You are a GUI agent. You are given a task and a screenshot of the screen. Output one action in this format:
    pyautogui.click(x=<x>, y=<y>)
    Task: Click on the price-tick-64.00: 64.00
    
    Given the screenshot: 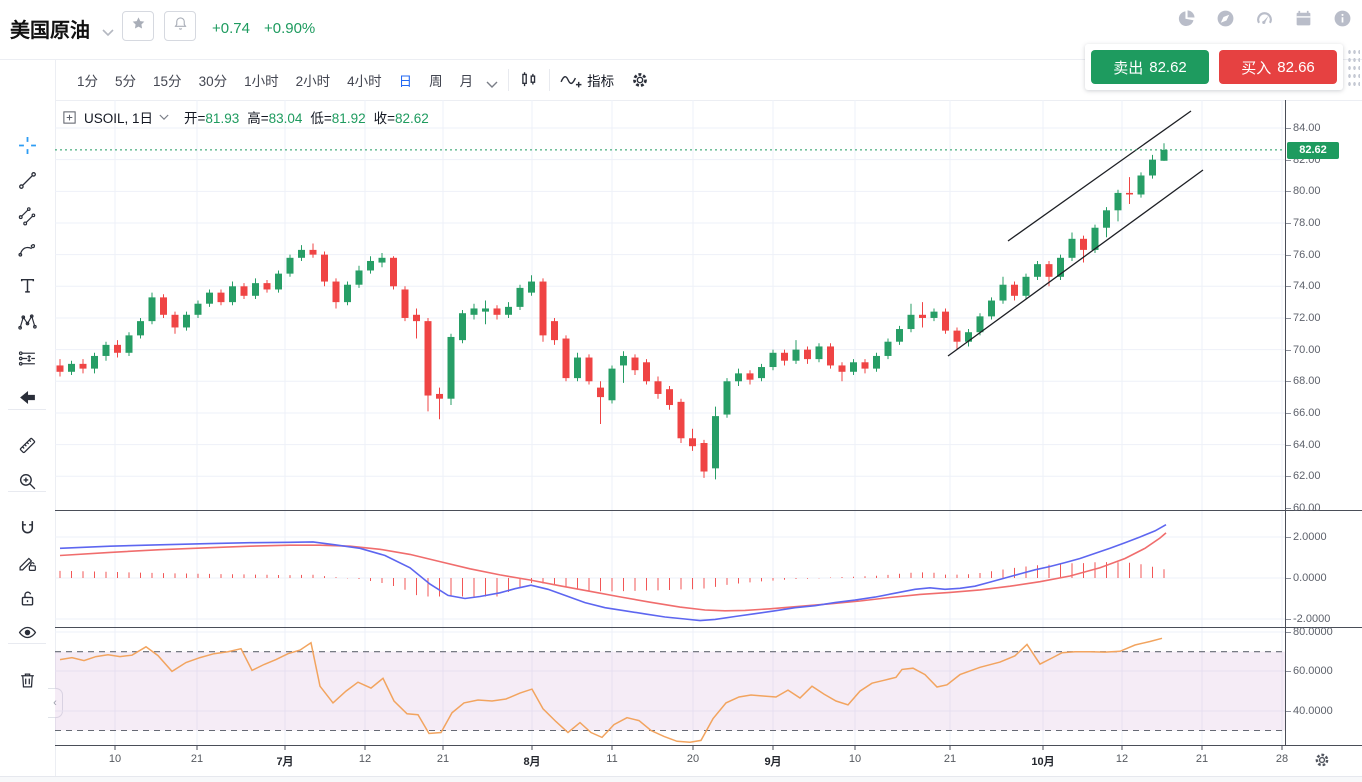 What is the action you would take?
    pyautogui.click(x=1307, y=445)
    